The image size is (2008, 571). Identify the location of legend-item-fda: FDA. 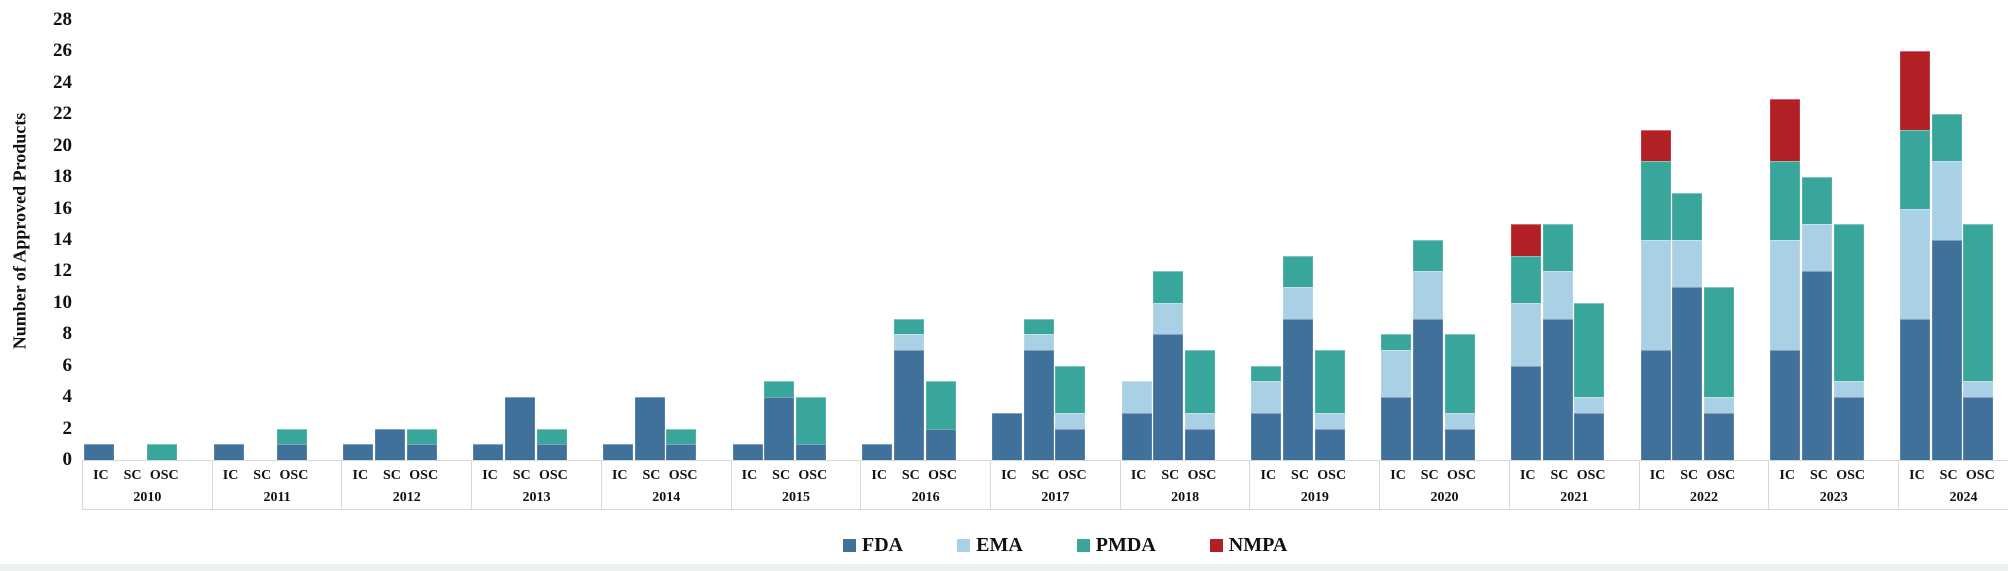
(873, 545).